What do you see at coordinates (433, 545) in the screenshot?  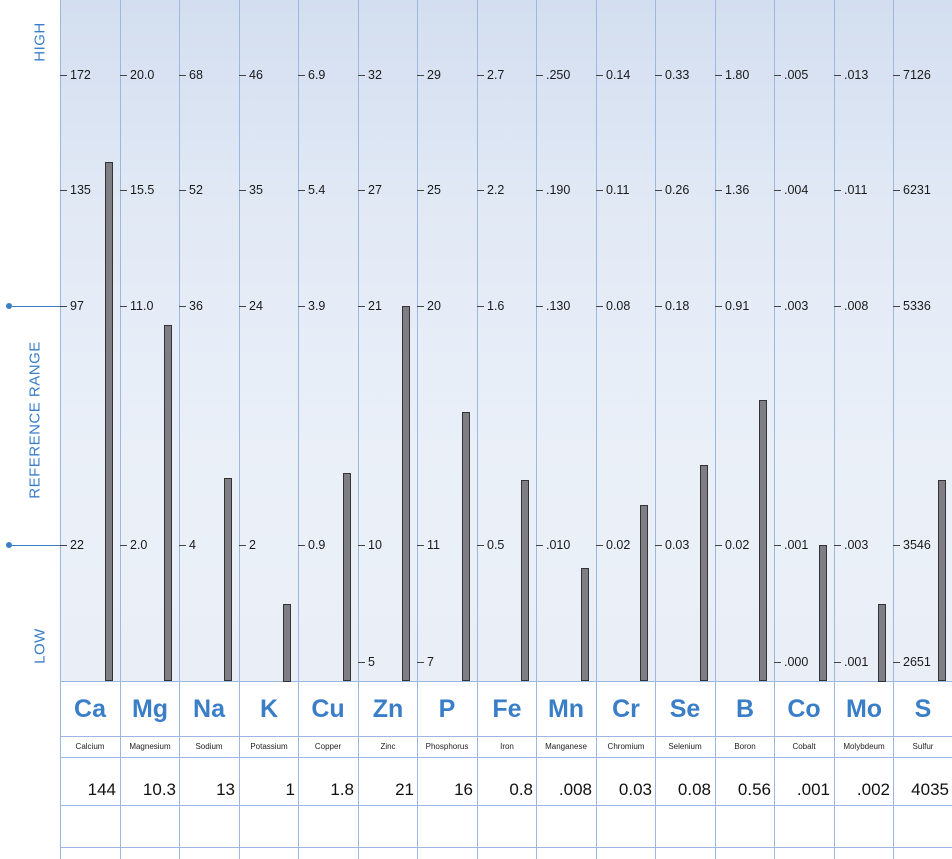 I see `tick-label: 11` at bounding box center [433, 545].